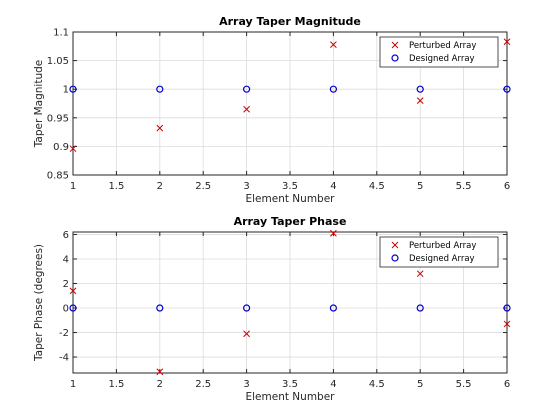 Image resolution: width=560 pixels, height=420 pixels. I want to click on y-tick-label: 1.1, so click(61, 33).